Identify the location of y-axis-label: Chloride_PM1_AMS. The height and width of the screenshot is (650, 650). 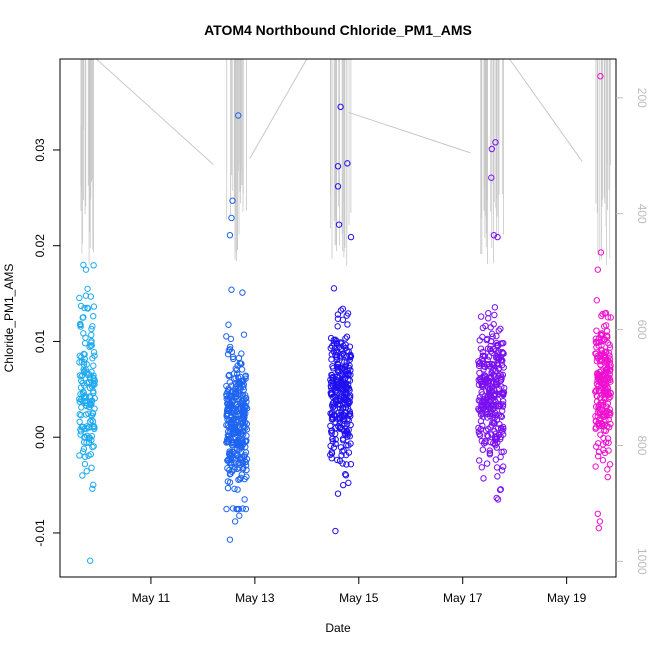
(9, 318).